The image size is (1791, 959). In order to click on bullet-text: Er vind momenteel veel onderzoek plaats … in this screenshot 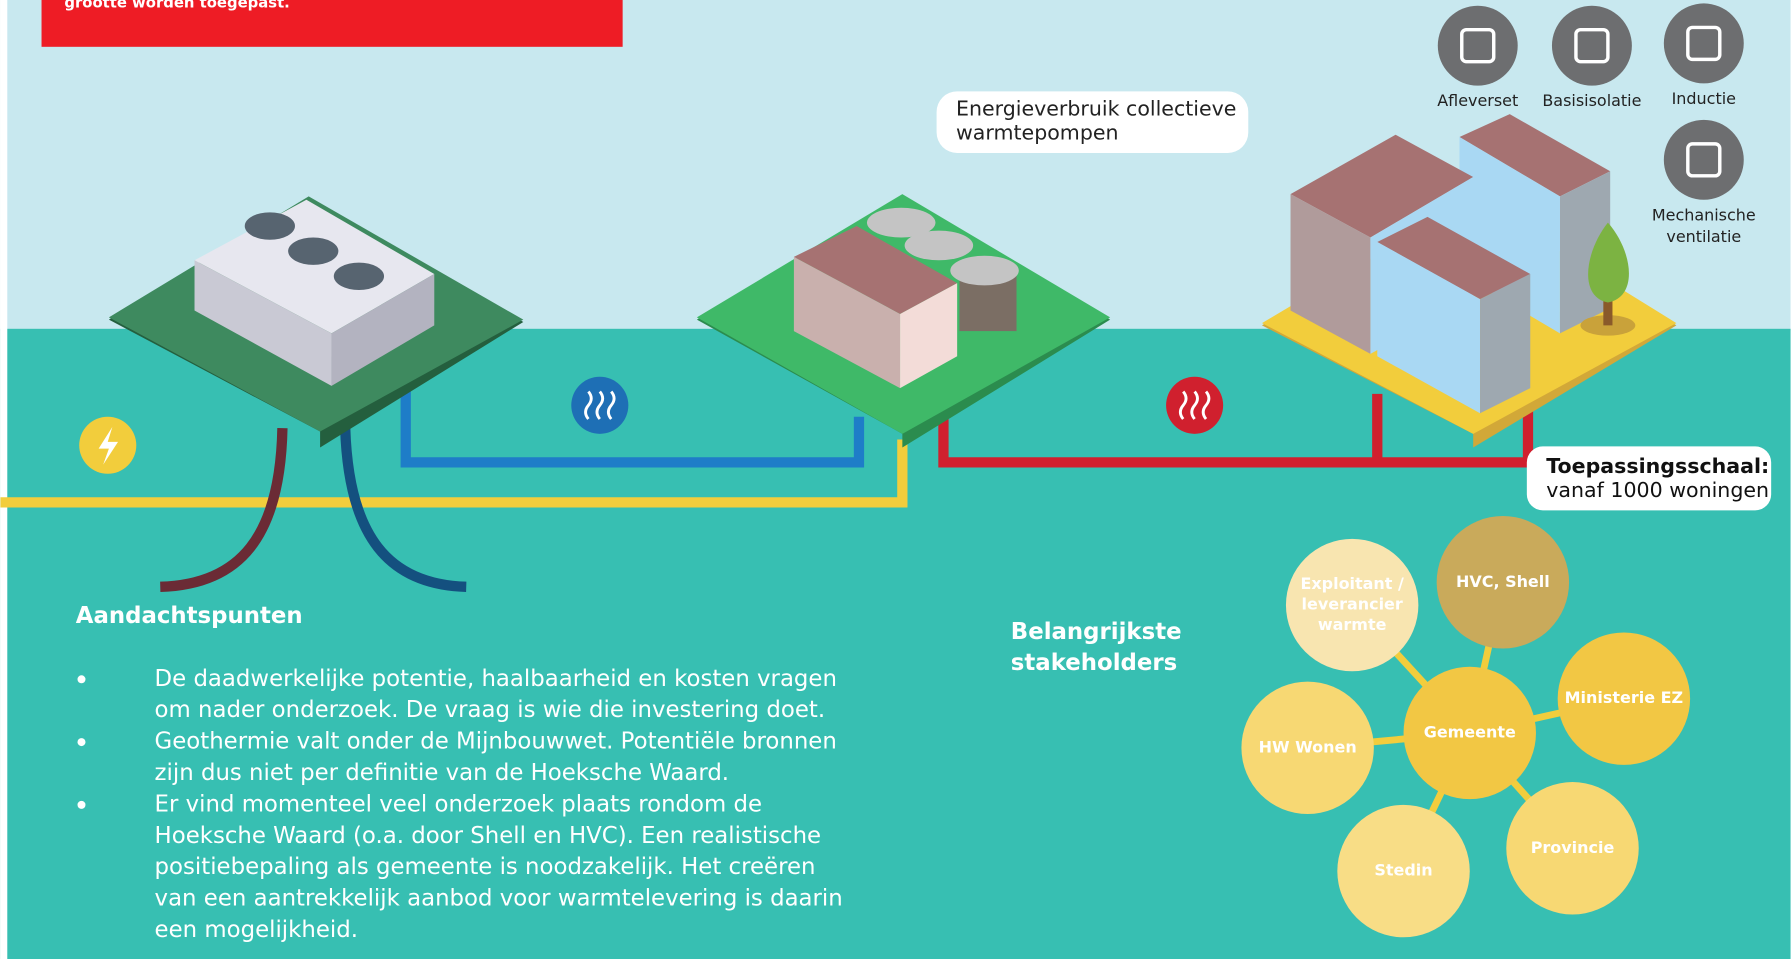, I will do `click(458, 804)`.